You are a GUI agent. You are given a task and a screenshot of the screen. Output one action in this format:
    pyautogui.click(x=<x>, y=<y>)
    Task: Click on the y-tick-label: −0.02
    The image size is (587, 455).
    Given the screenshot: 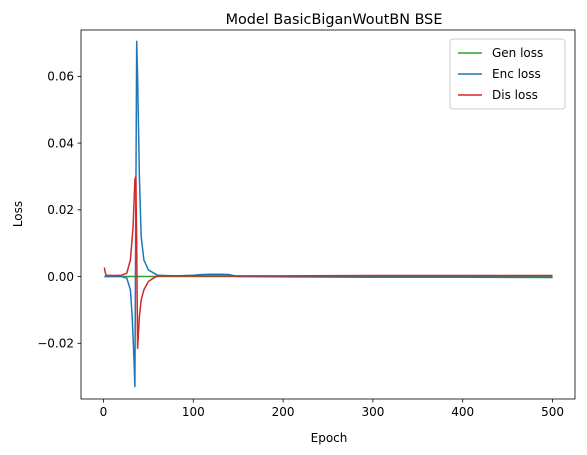 What is the action you would take?
    pyautogui.click(x=55, y=344)
    